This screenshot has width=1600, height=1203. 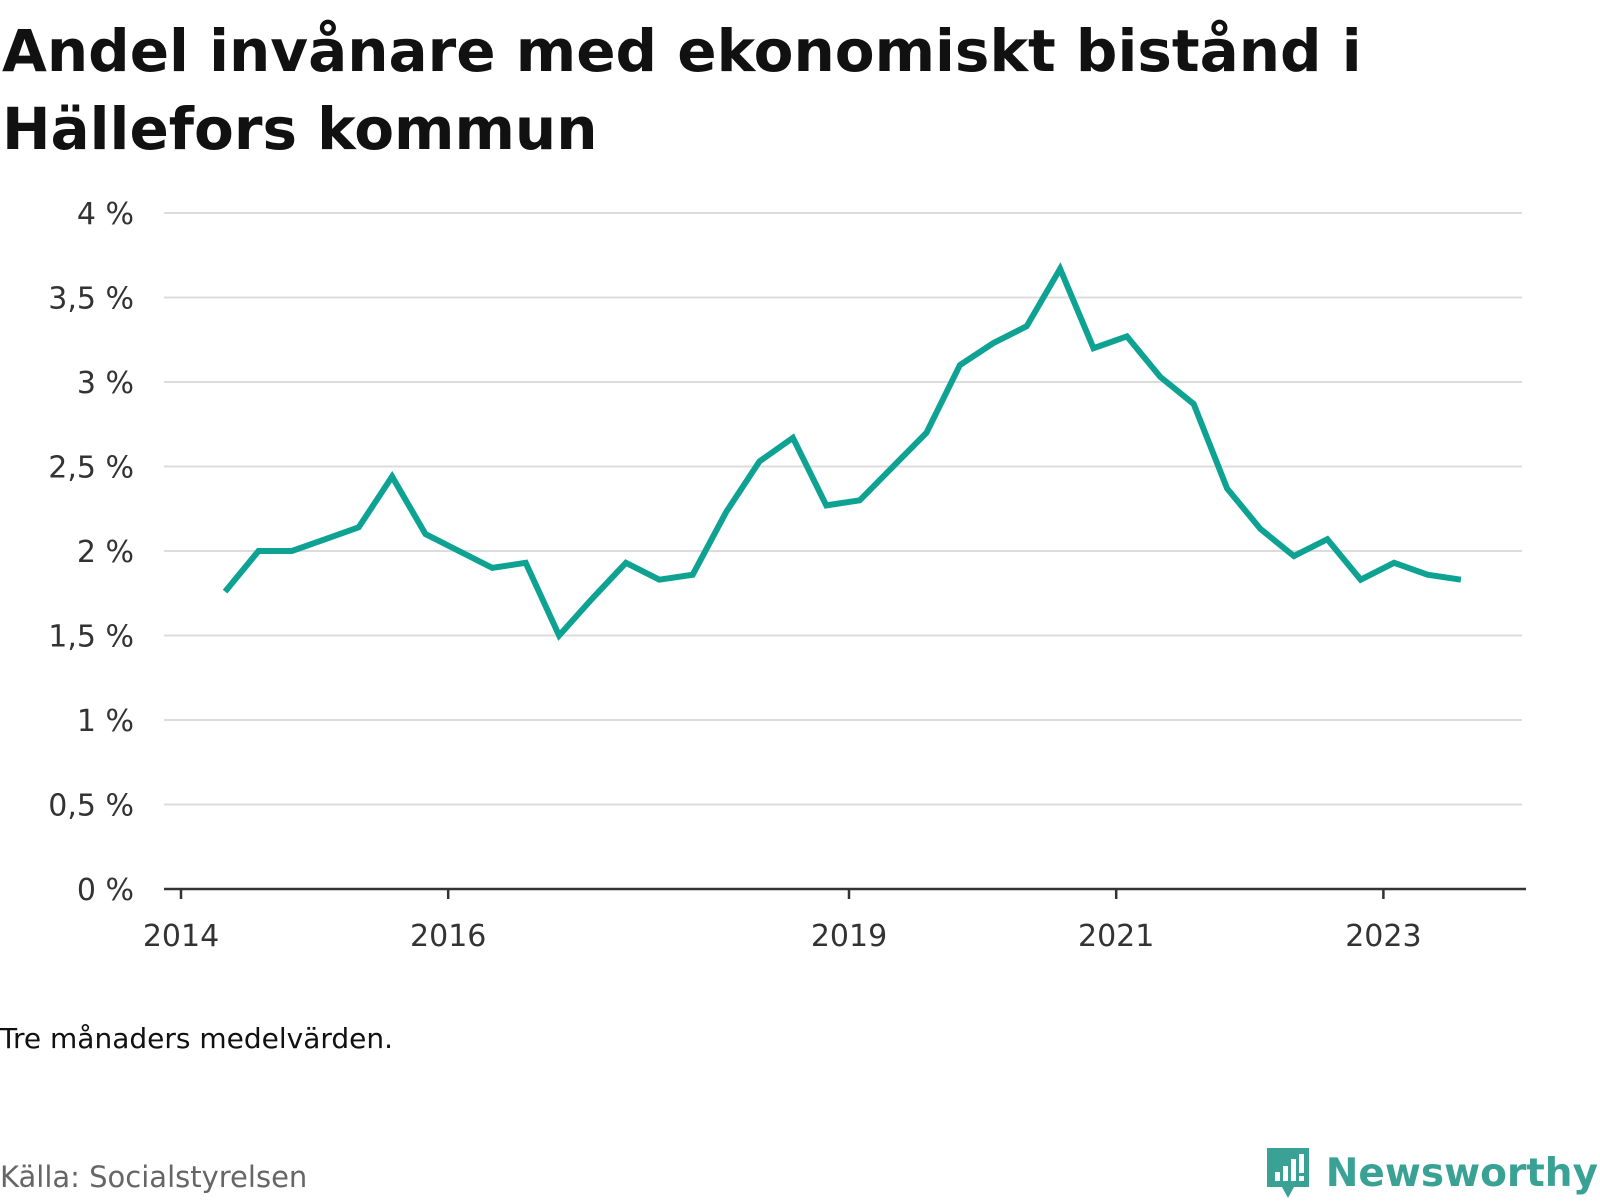 What do you see at coordinates (91, 806) in the screenshot?
I see `y-tick-label: 0,5 %` at bounding box center [91, 806].